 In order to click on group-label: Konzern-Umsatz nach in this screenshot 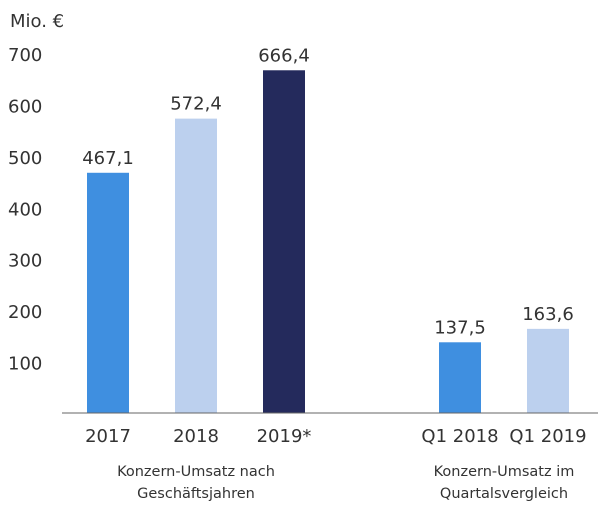, I will do `click(196, 472)`.